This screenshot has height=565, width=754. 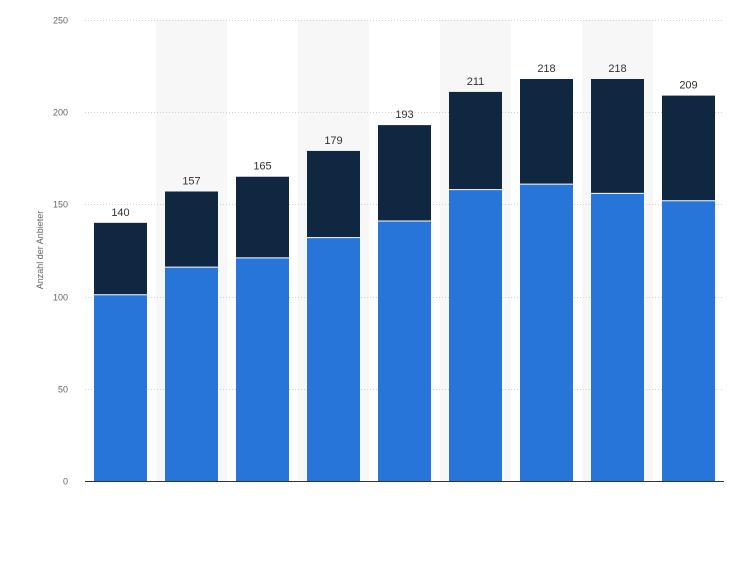 I want to click on y-axis: 0 50 100 150 200 250, so click(x=60, y=251).